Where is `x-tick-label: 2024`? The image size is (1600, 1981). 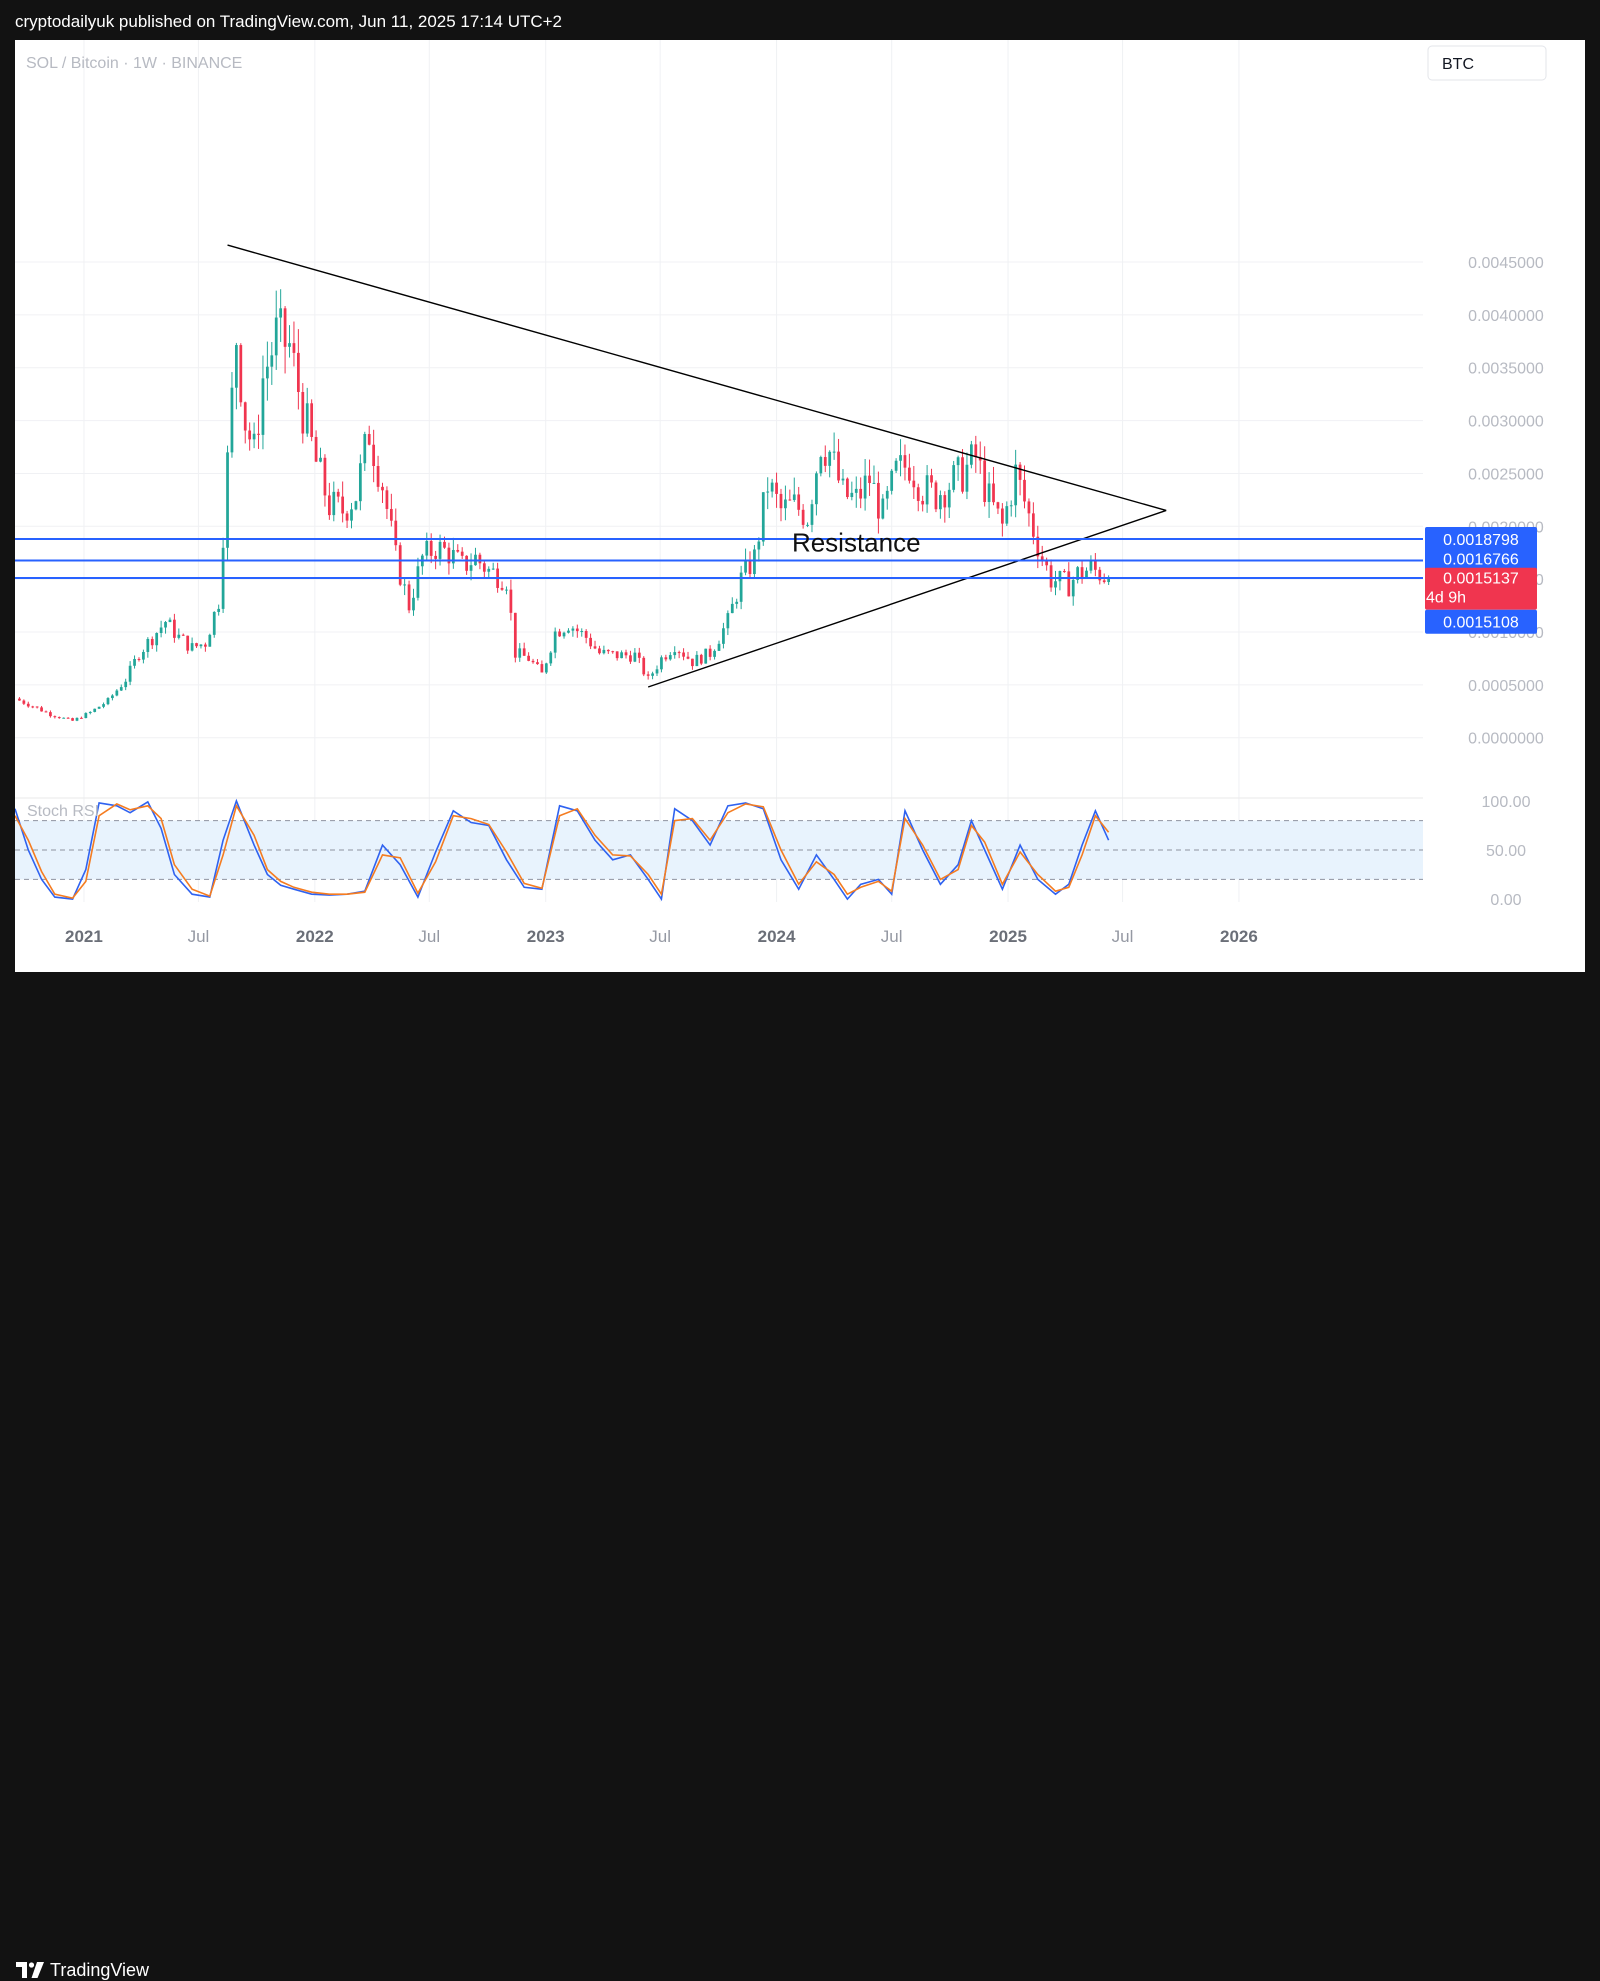
x-tick-label: 2024 is located at coordinates (777, 936).